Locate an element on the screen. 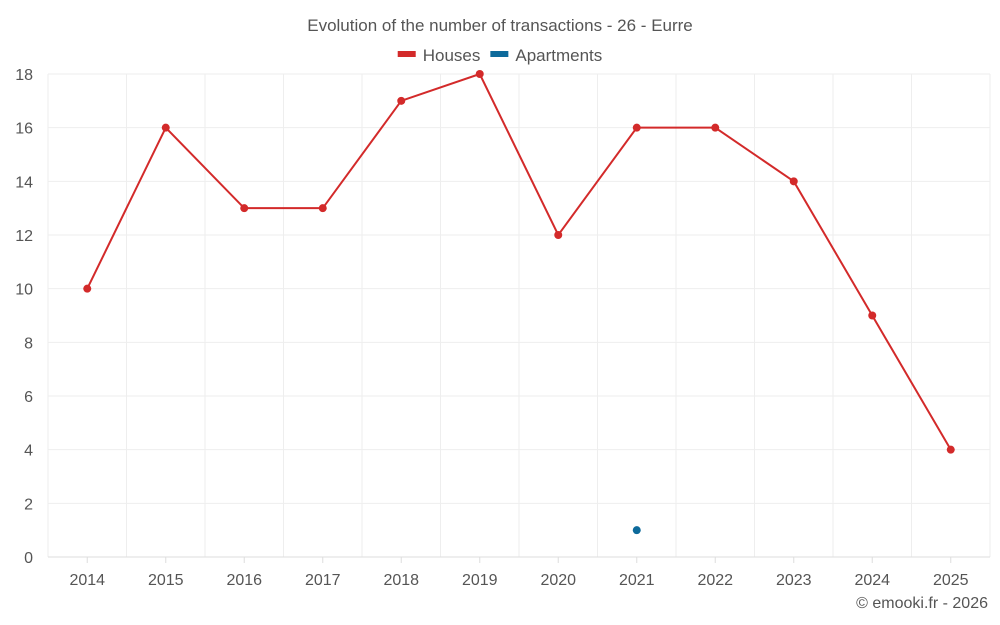 The width and height of the screenshot is (1000, 625). x-tick-label: 2019 is located at coordinates (480, 580).